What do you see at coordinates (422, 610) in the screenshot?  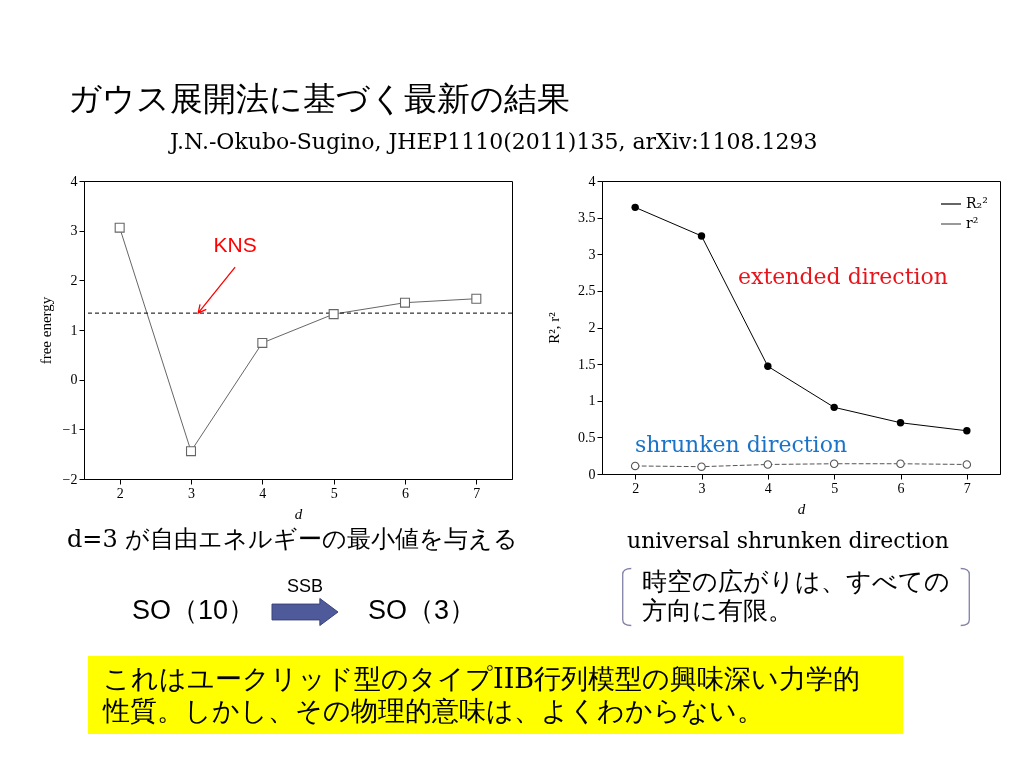 I see `text: SO（3）` at bounding box center [422, 610].